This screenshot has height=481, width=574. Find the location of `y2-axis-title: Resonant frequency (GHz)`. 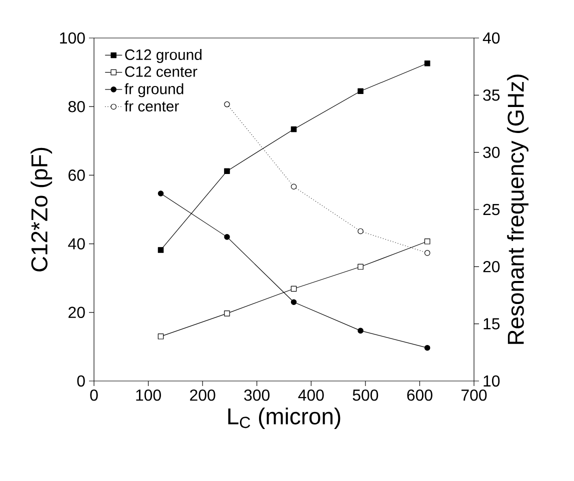

y2-axis-title: Resonant frequency (GHz) is located at coordinates (517, 209).